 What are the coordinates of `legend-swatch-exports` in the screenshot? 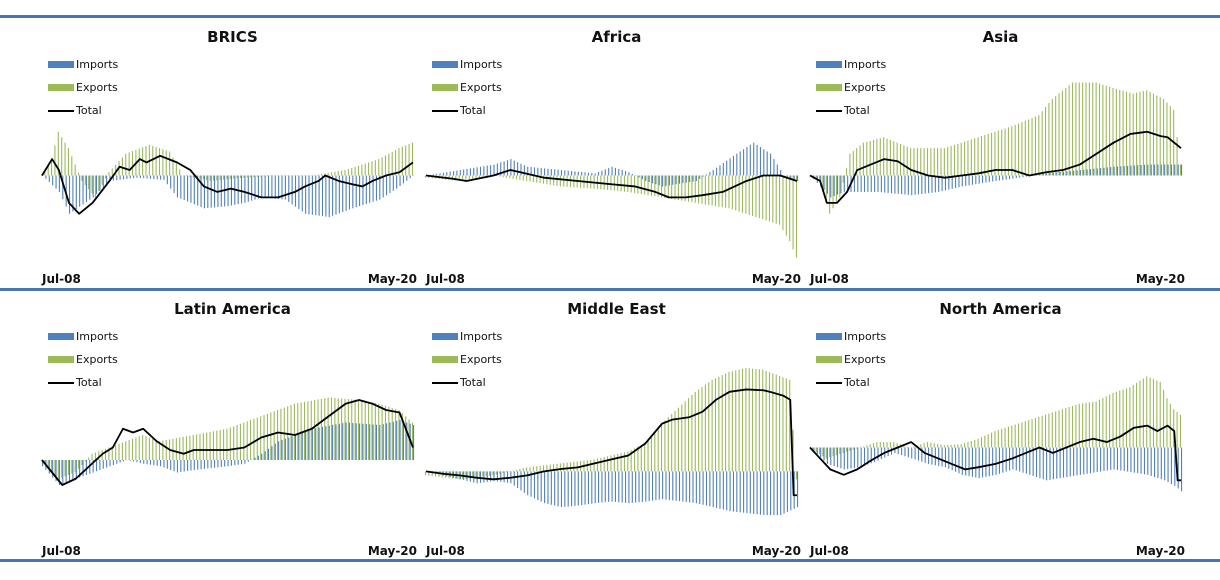 It's located at (61, 87).